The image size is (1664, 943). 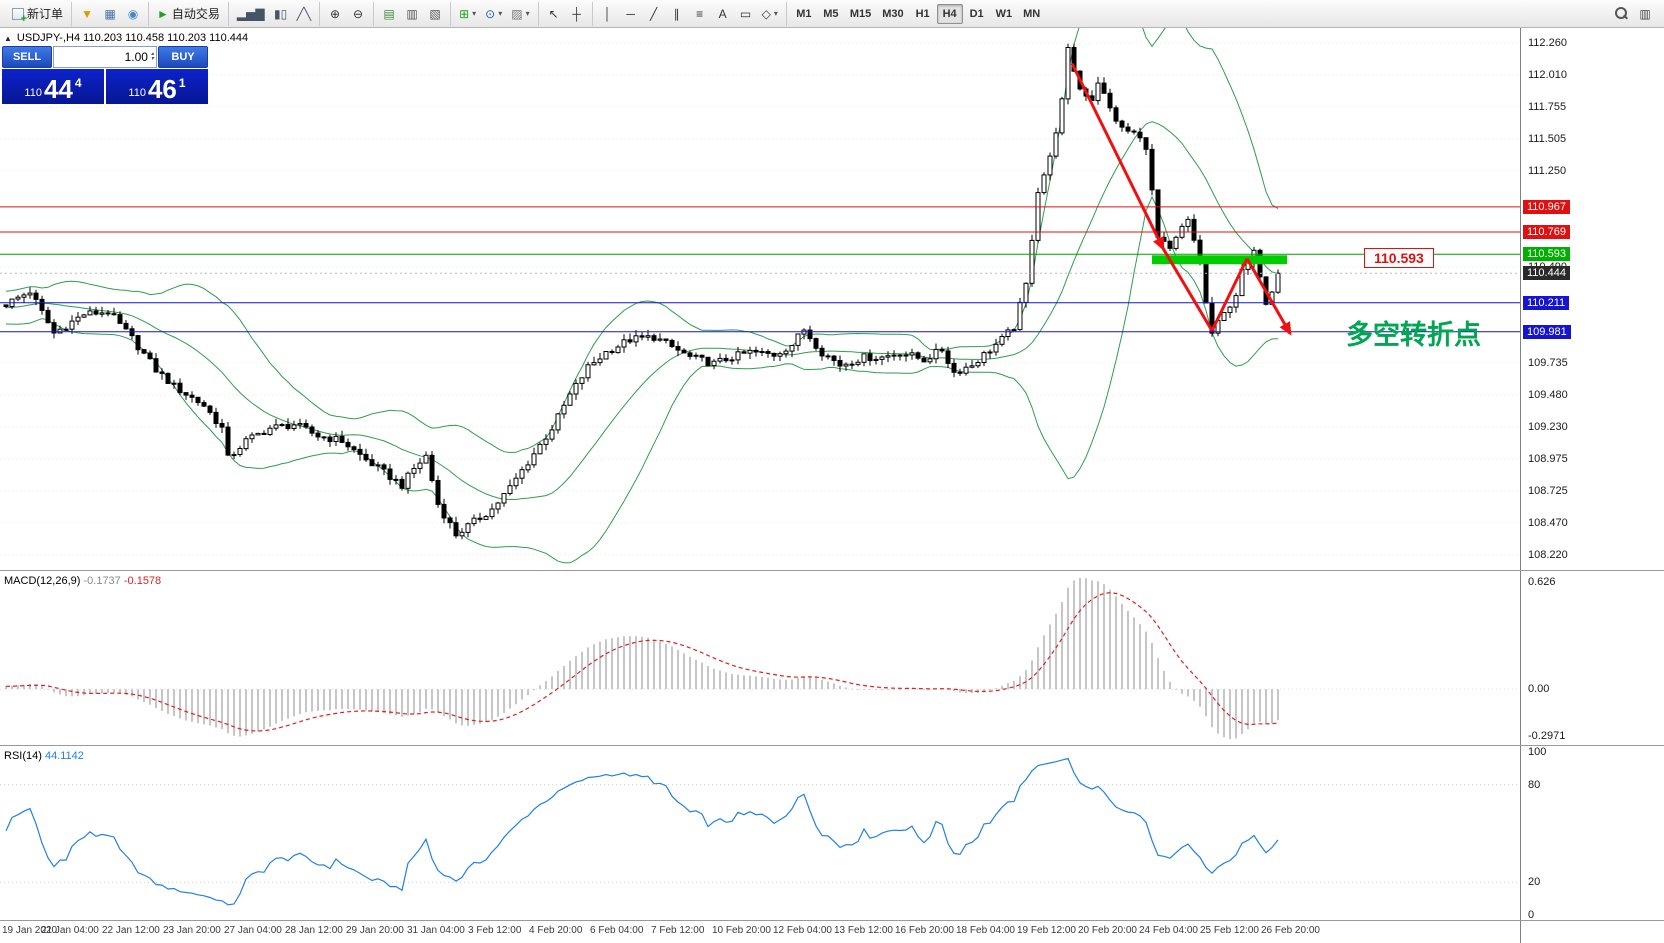 I want to click on zoom-out-button: ⊖, so click(x=358, y=14).